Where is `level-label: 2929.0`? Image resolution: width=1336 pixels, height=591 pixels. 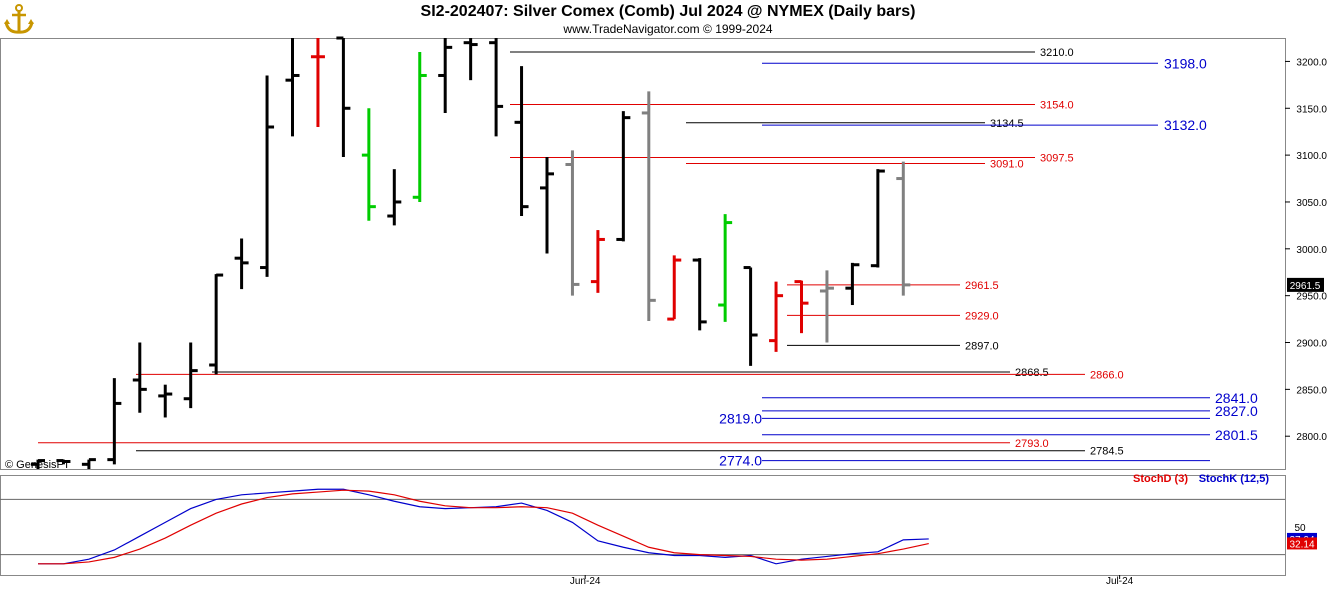 level-label: 2929.0 is located at coordinates (982, 316).